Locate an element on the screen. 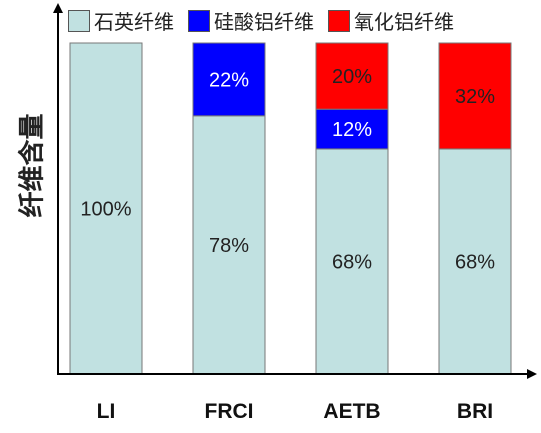 This screenshot has width=541, height=433. x-tick-label-aetb: AETB is located at coordinates (351, 411).